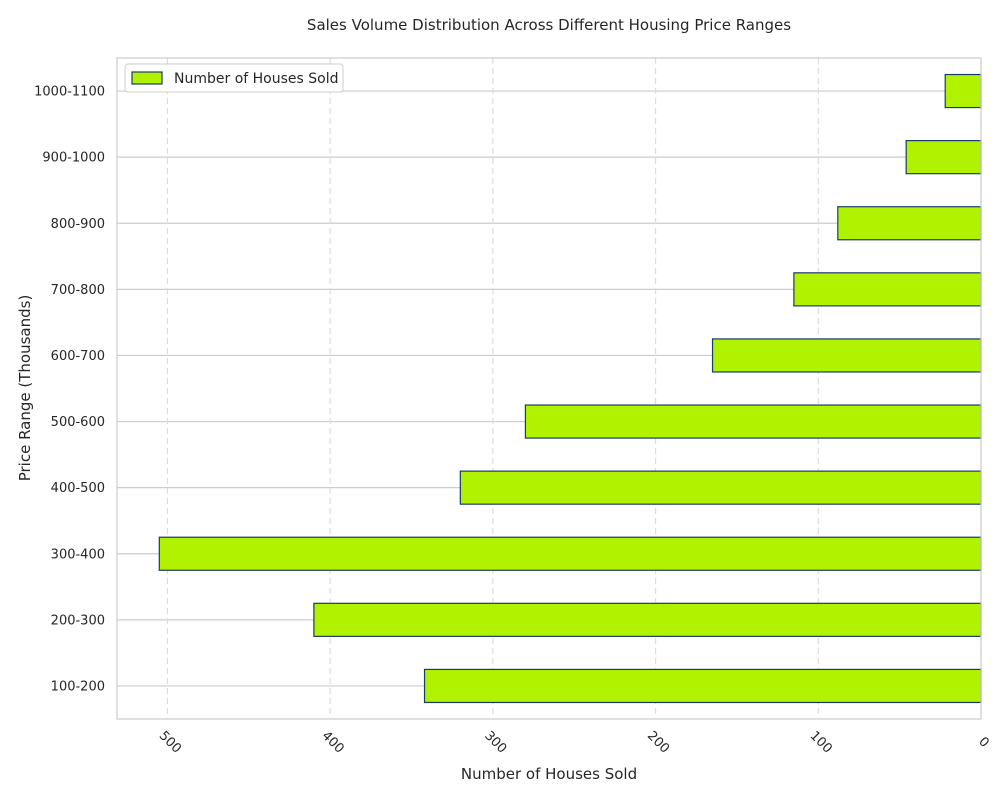  Describe the element at coordinates (78, 620) in the screenshot. I see `y-tick-label: 200-300` at that location.